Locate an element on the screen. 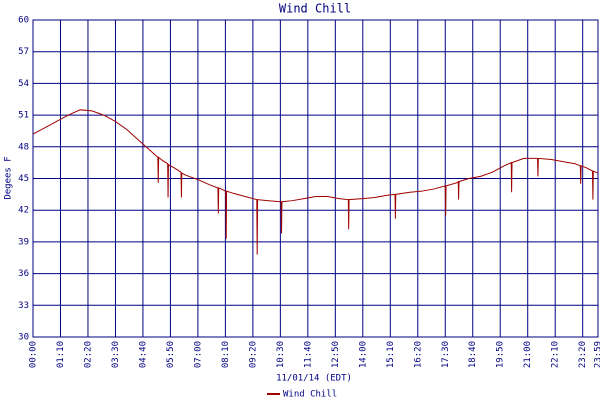 The image size is (600, 400). chart-title: Wind Chill is located at coordinates (315, 9).